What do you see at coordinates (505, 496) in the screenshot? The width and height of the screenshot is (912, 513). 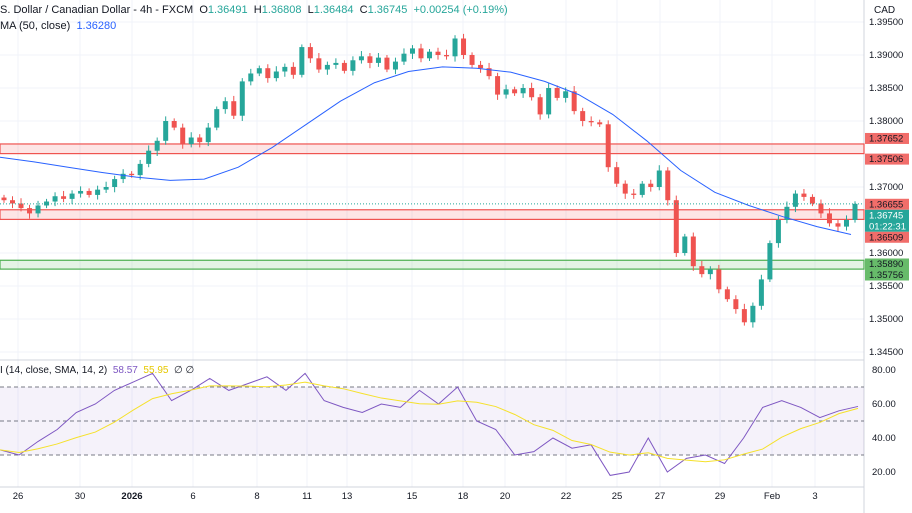 I see `time-tick-label: 20` at bounding box center [505, 496].